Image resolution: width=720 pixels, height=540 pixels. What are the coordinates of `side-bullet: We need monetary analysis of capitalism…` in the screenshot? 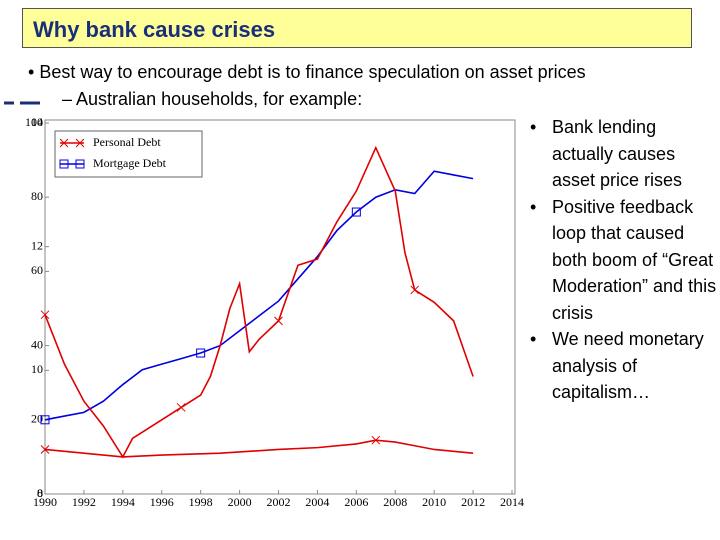 It's located at (625, 366).